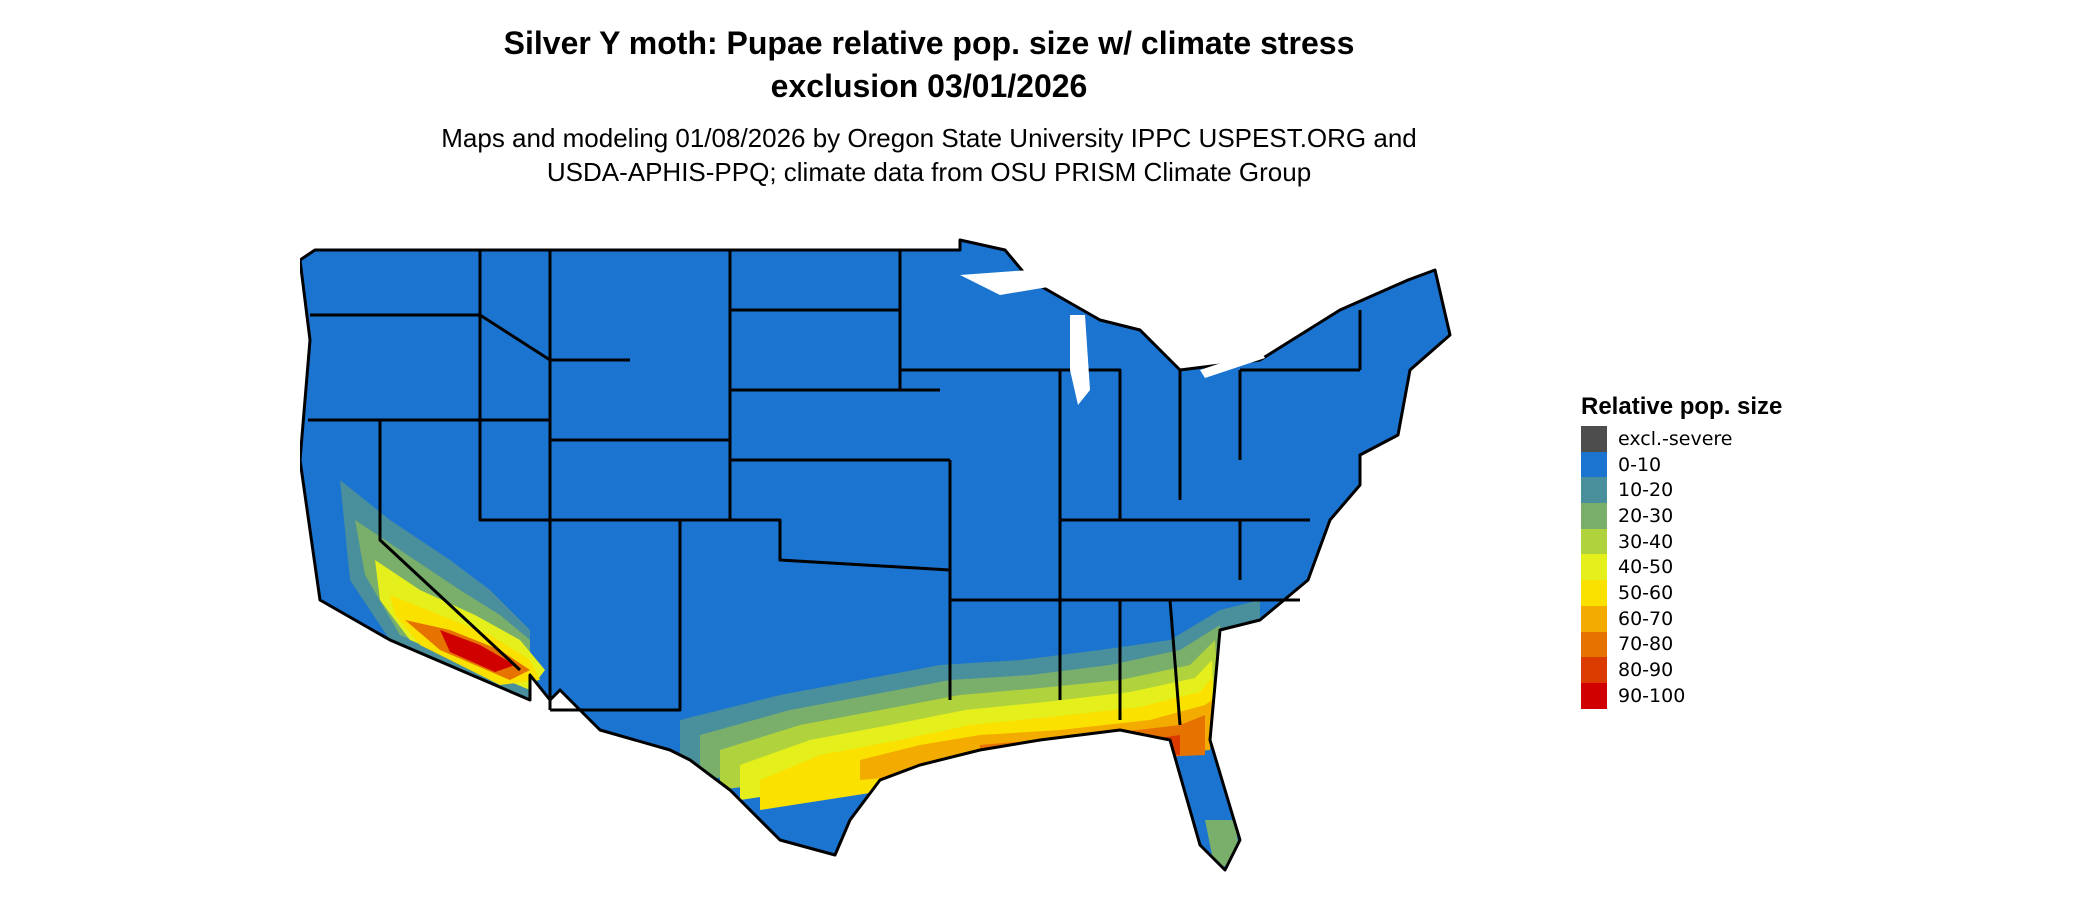  What do you see at coordinates (1681, 541) in the screenshot?
I see `legend-item: 30-40` at bounding box center [1681, 541].